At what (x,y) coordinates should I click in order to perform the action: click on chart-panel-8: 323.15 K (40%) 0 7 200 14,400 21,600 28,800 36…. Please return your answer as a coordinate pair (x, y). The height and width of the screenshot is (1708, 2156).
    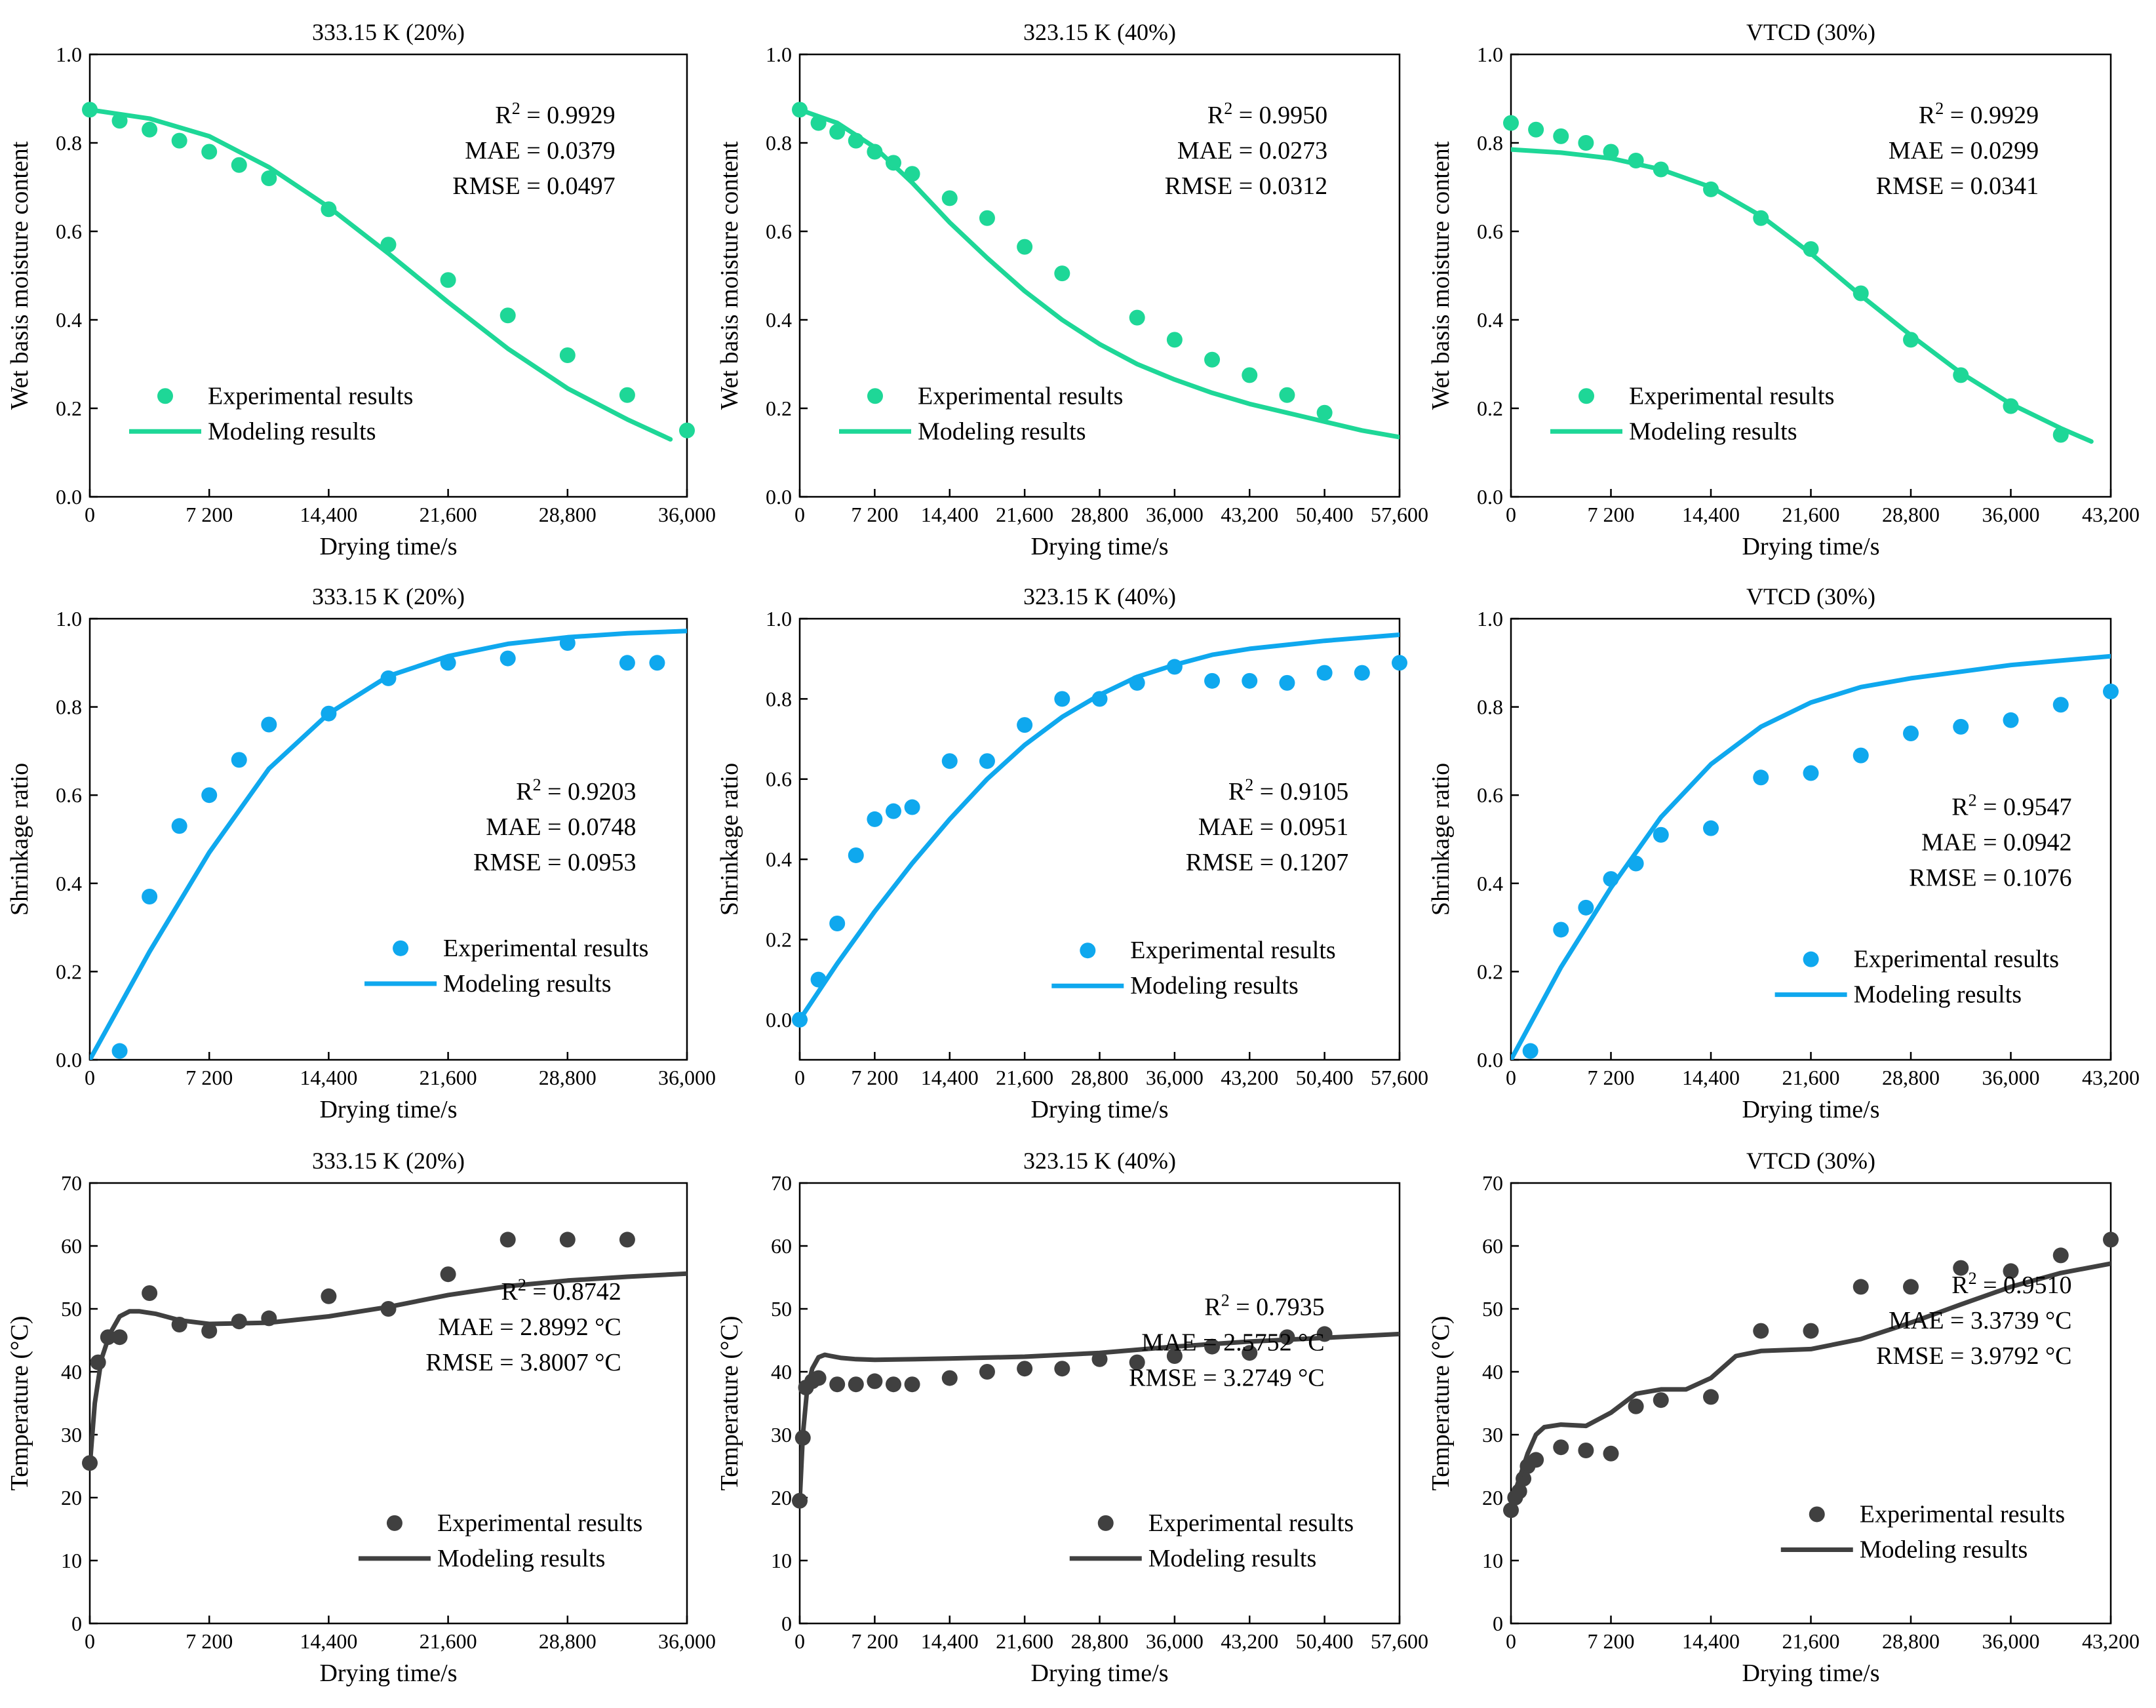
    Looking at the image, I should click on (1072, 1418).